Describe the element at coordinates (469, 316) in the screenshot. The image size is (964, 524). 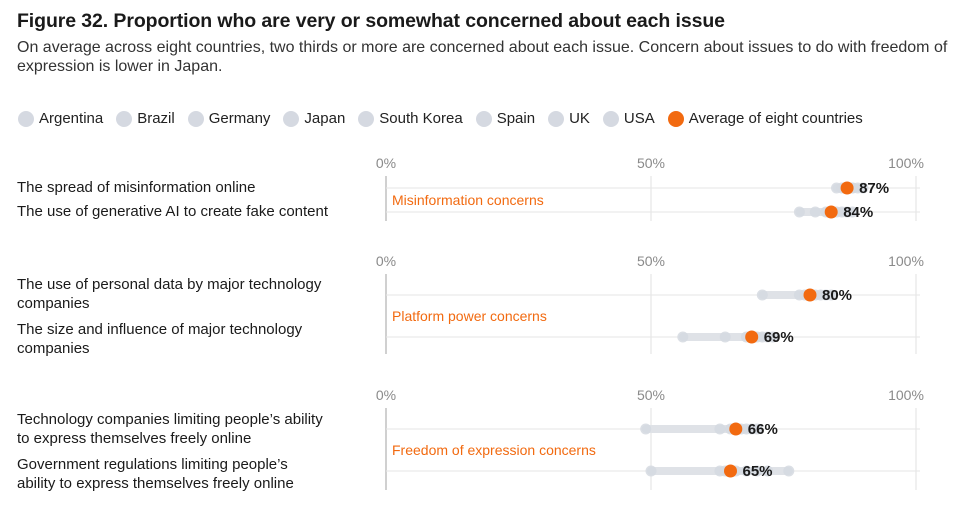
I see `group-label: Platform power concerns` at that location.